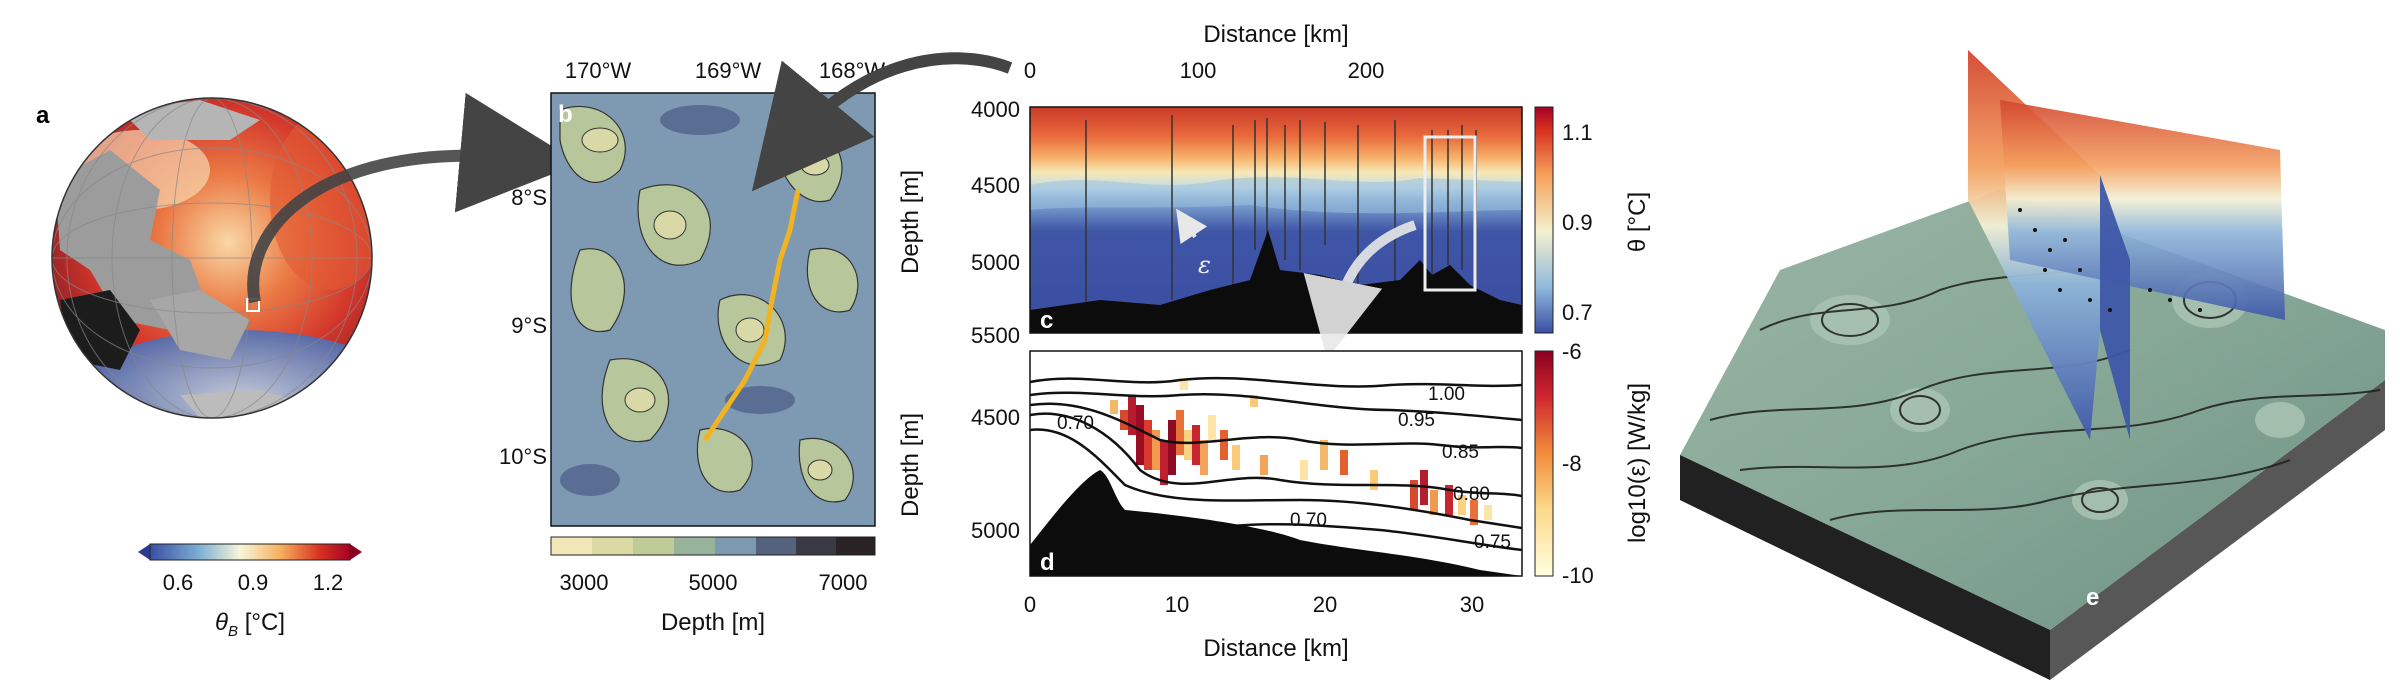  What do you see at coordinates (1198, 70) in the screenshot?
I see `c-x-tick: 100` at bounding box center [1198, 70].